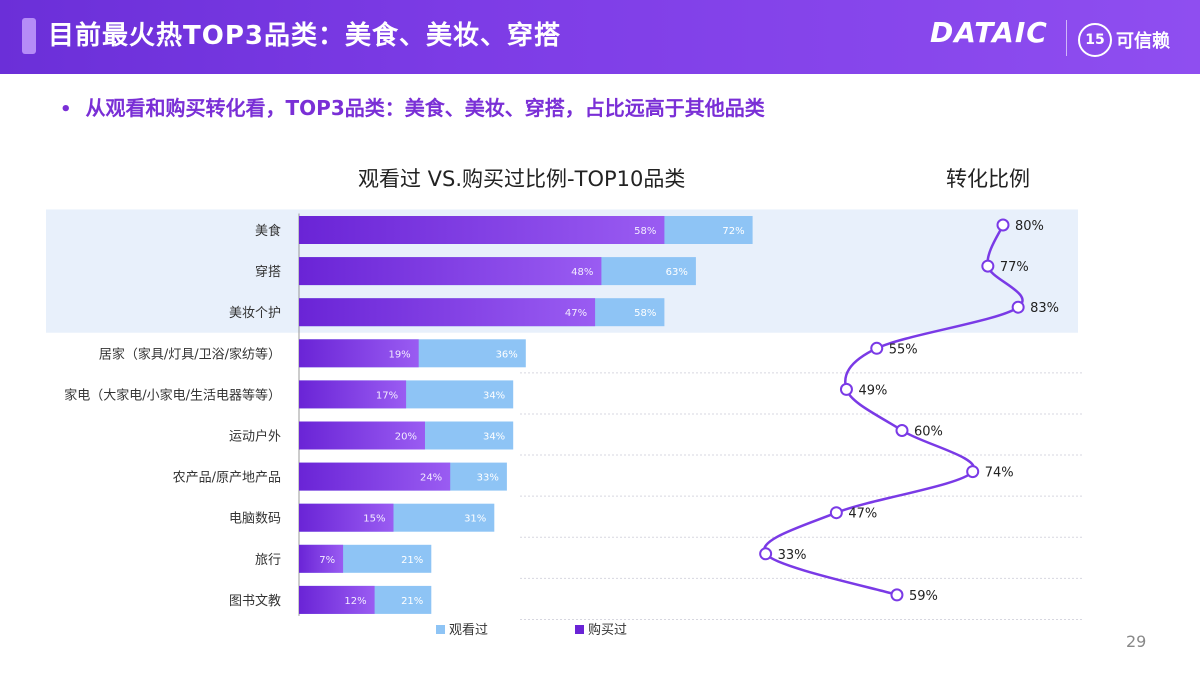 Image resolution: width=1200 pixels, height=678 pixels. I want to click on bar-chart-title: 观看过 VS.购买过比例-TOP10品类, so click(522, 179).